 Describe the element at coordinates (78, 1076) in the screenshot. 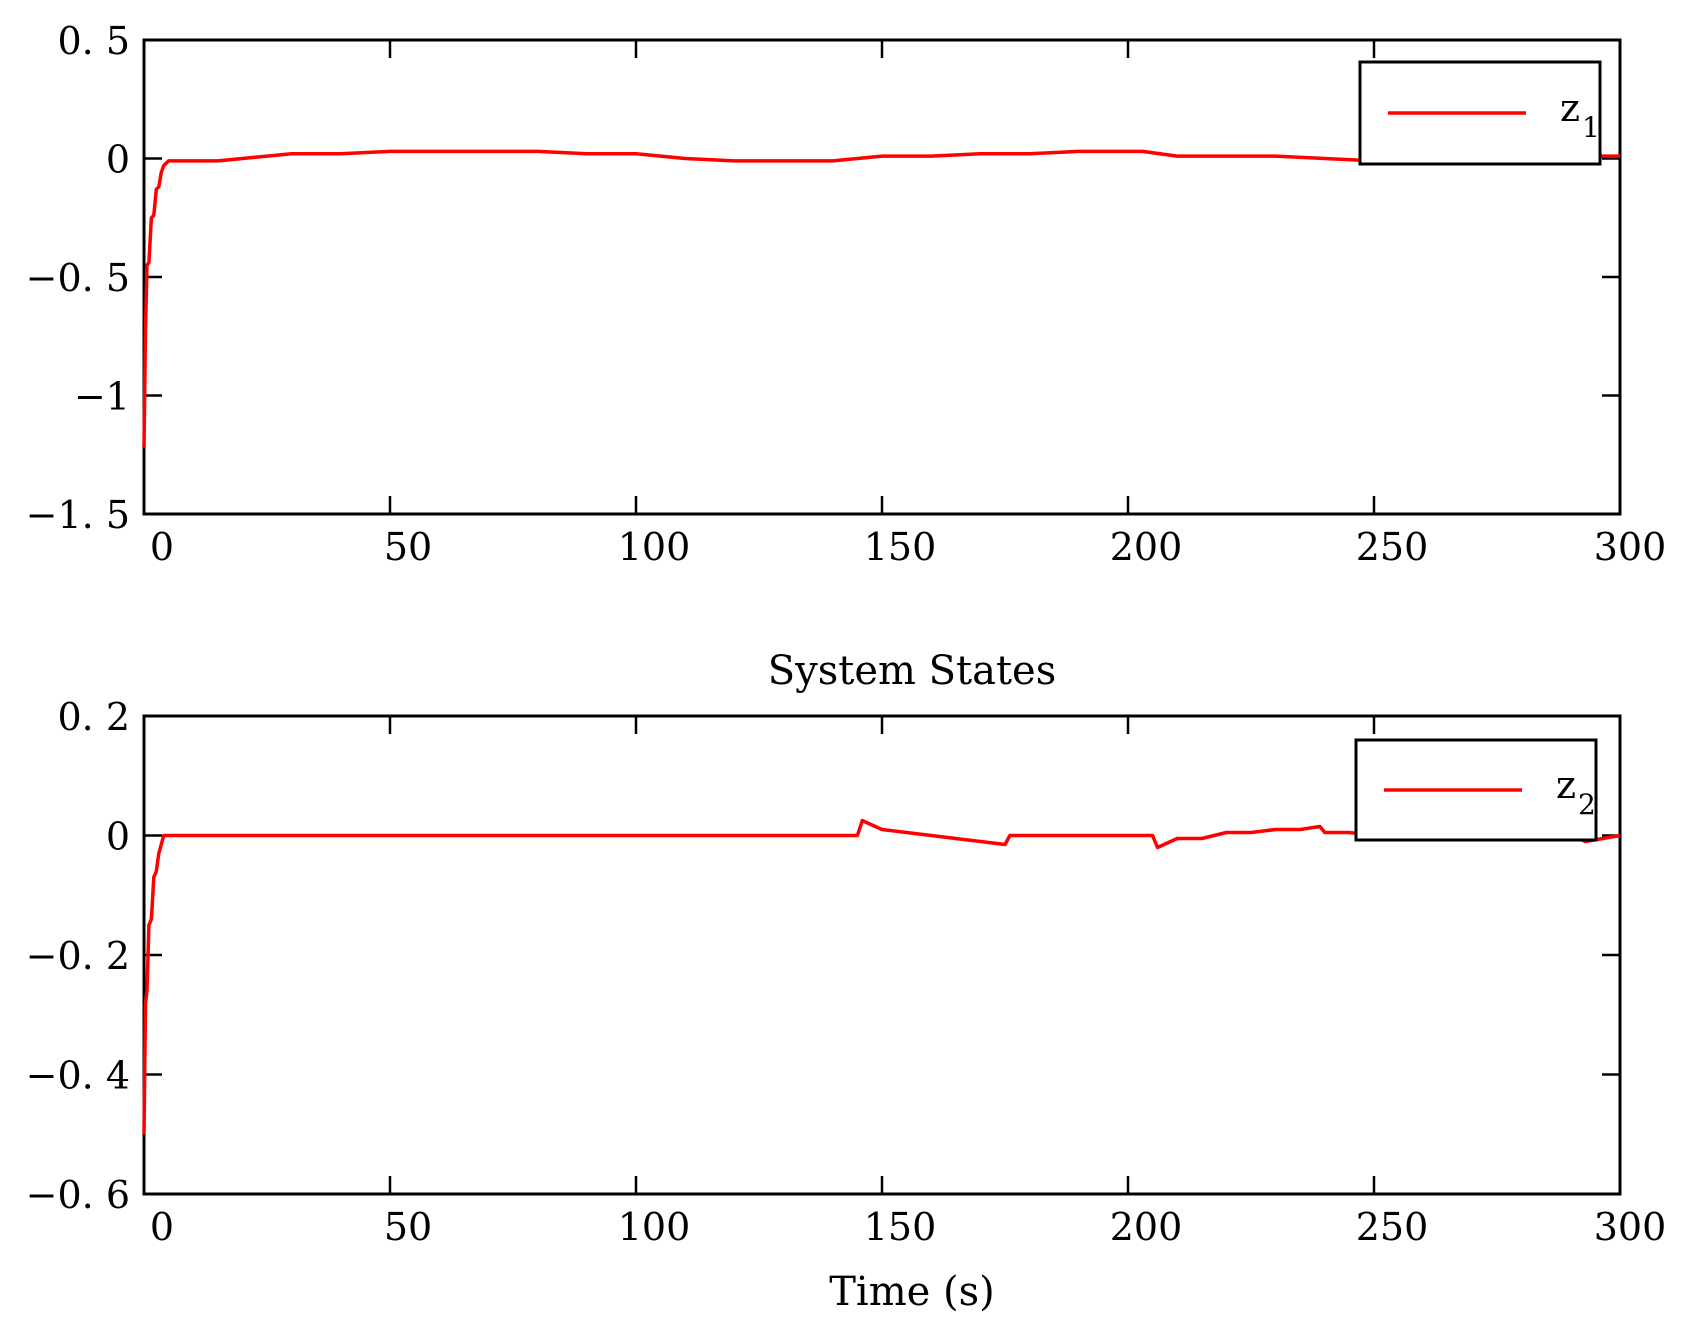

I see `y-tick-label: −0. 4` at that location.